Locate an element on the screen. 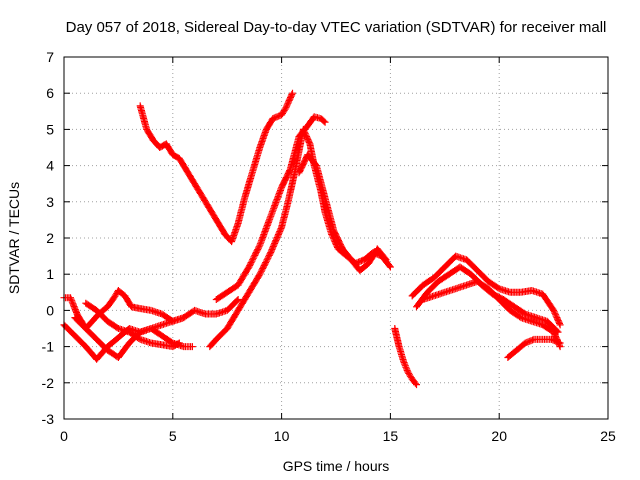 Image resolution: width=640 pixels, height=480 pixels. y-tick-label-8: 5 is located at coordinates (50, 129).